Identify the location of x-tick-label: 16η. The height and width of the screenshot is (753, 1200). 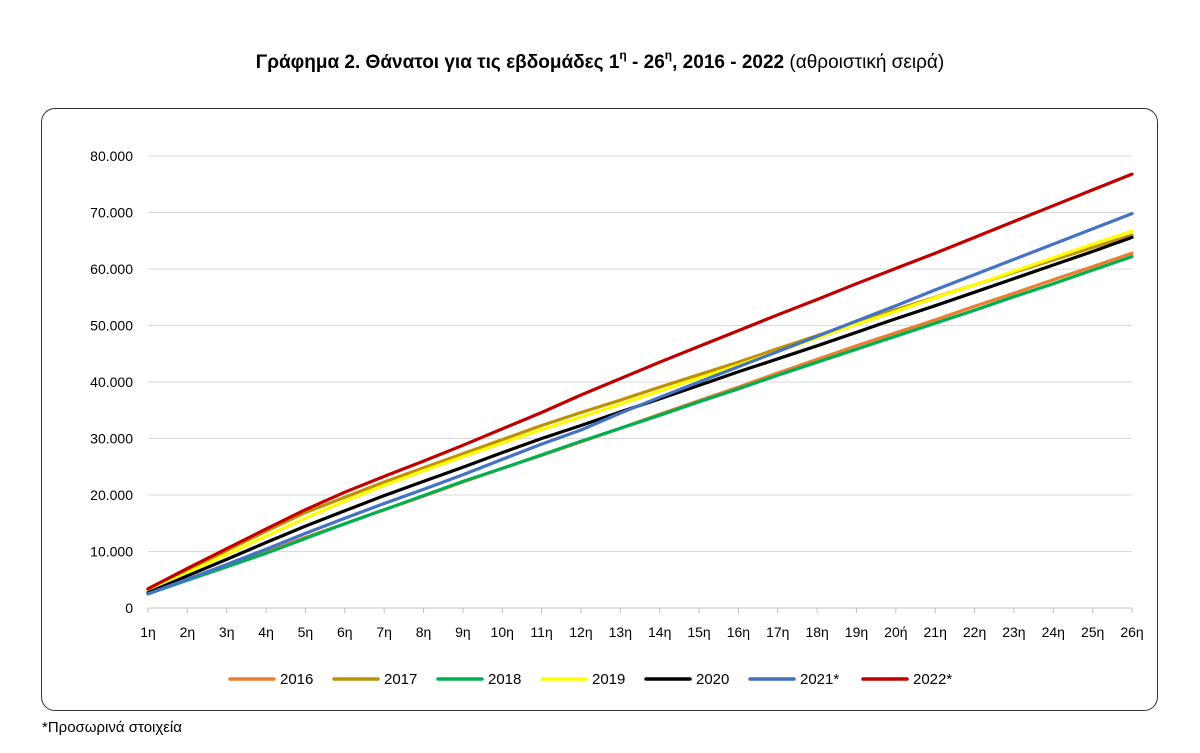
(738, 632).